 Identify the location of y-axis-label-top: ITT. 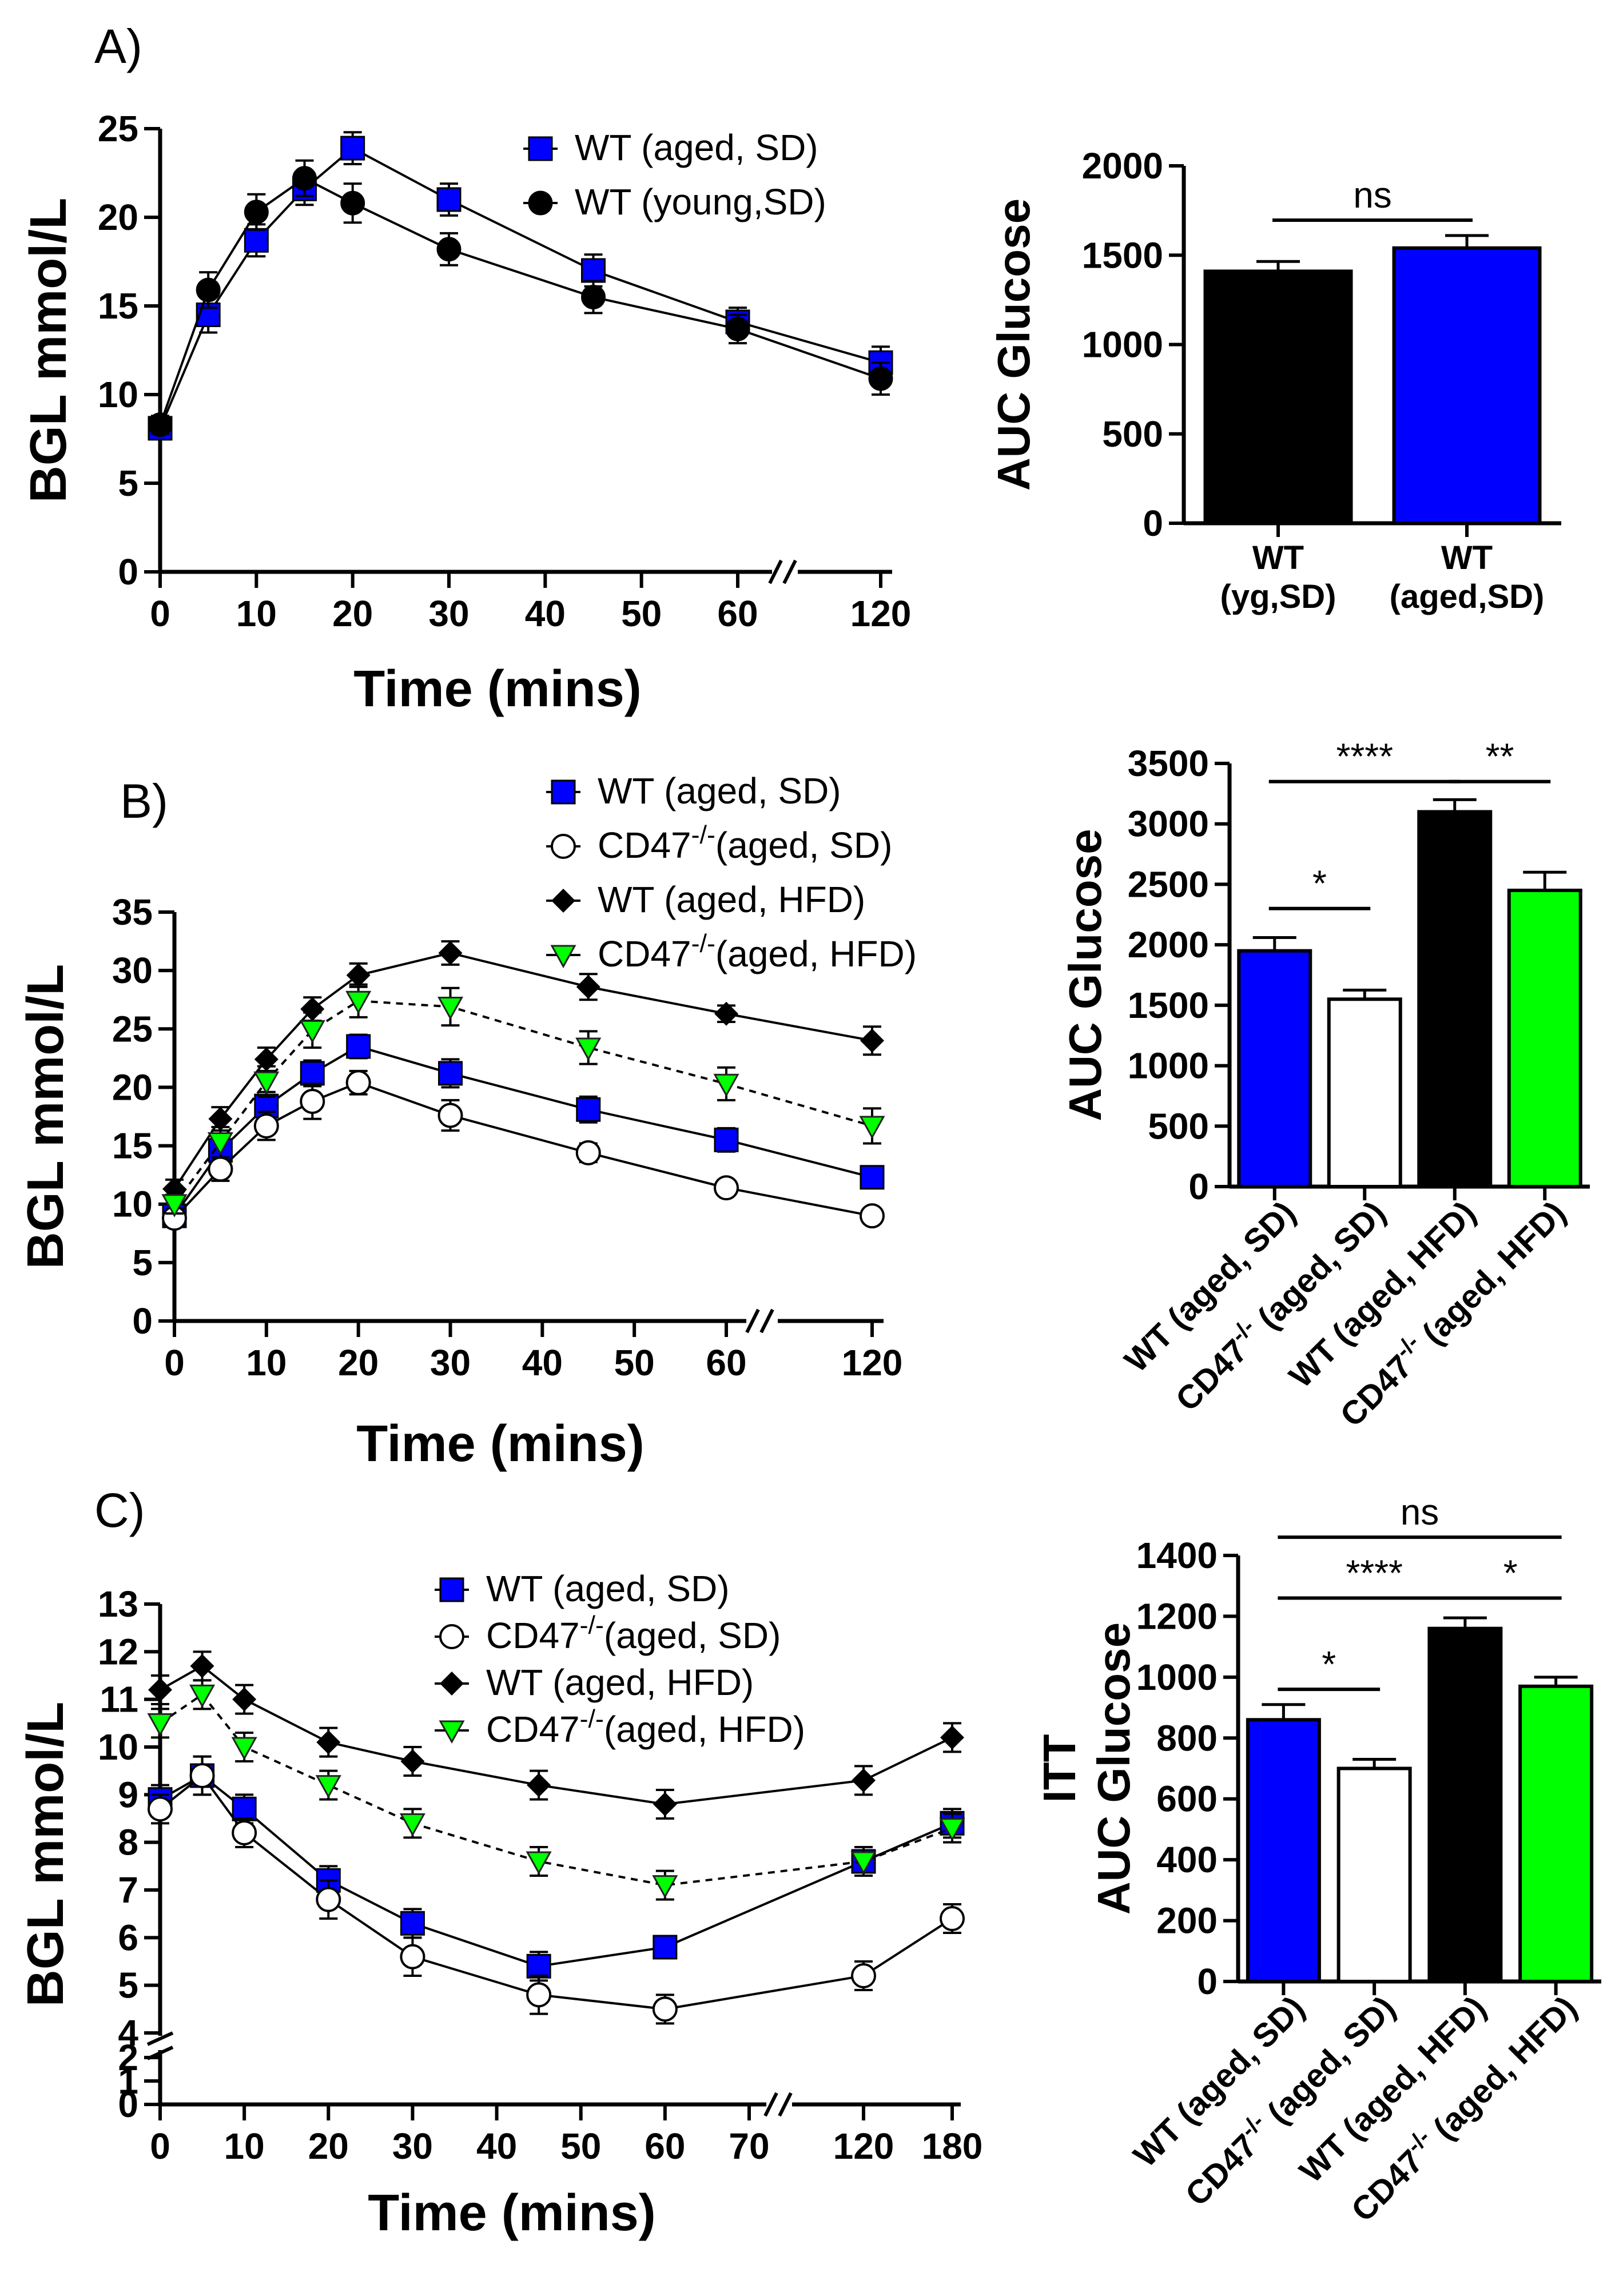
(1059, 1768).